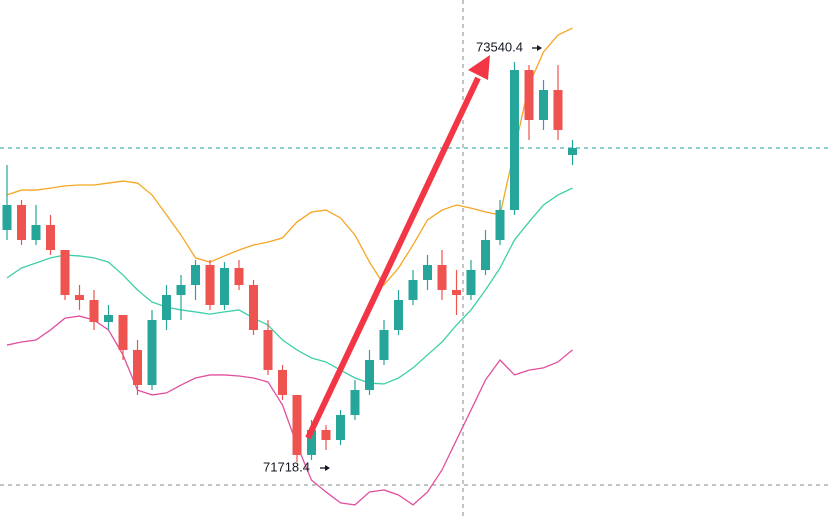  I want to click on trend-arrow-head, so click(479, 67).